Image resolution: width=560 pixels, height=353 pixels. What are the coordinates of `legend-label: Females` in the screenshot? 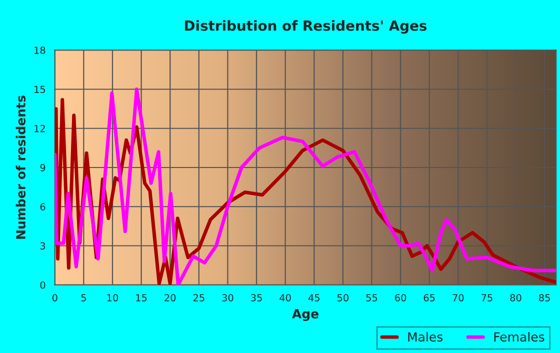 It's located at (519, 337).